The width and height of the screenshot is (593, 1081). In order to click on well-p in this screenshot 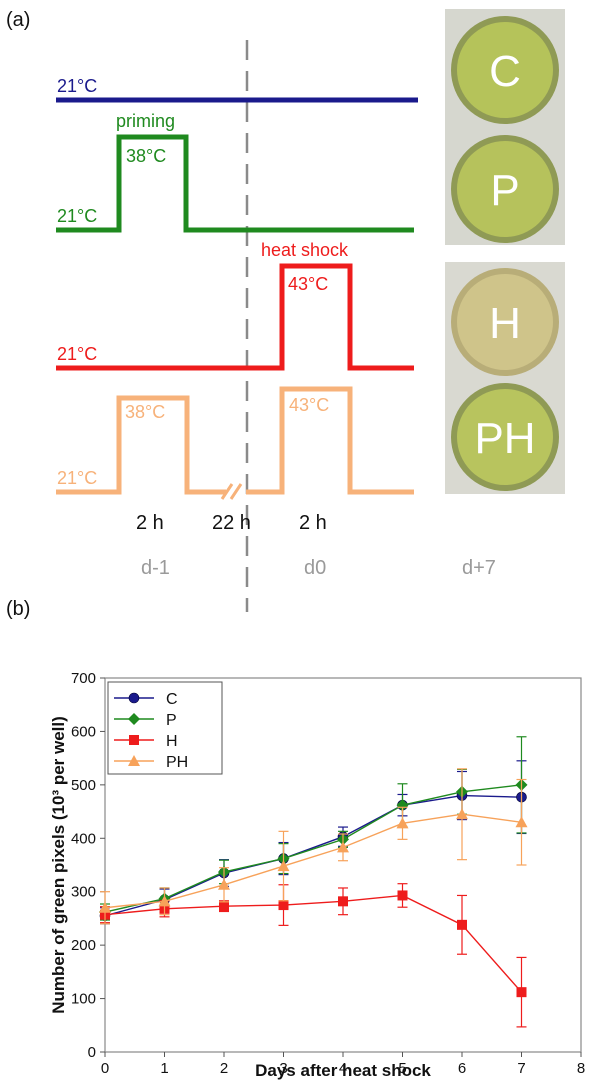, I will do `click(505, 189)`.